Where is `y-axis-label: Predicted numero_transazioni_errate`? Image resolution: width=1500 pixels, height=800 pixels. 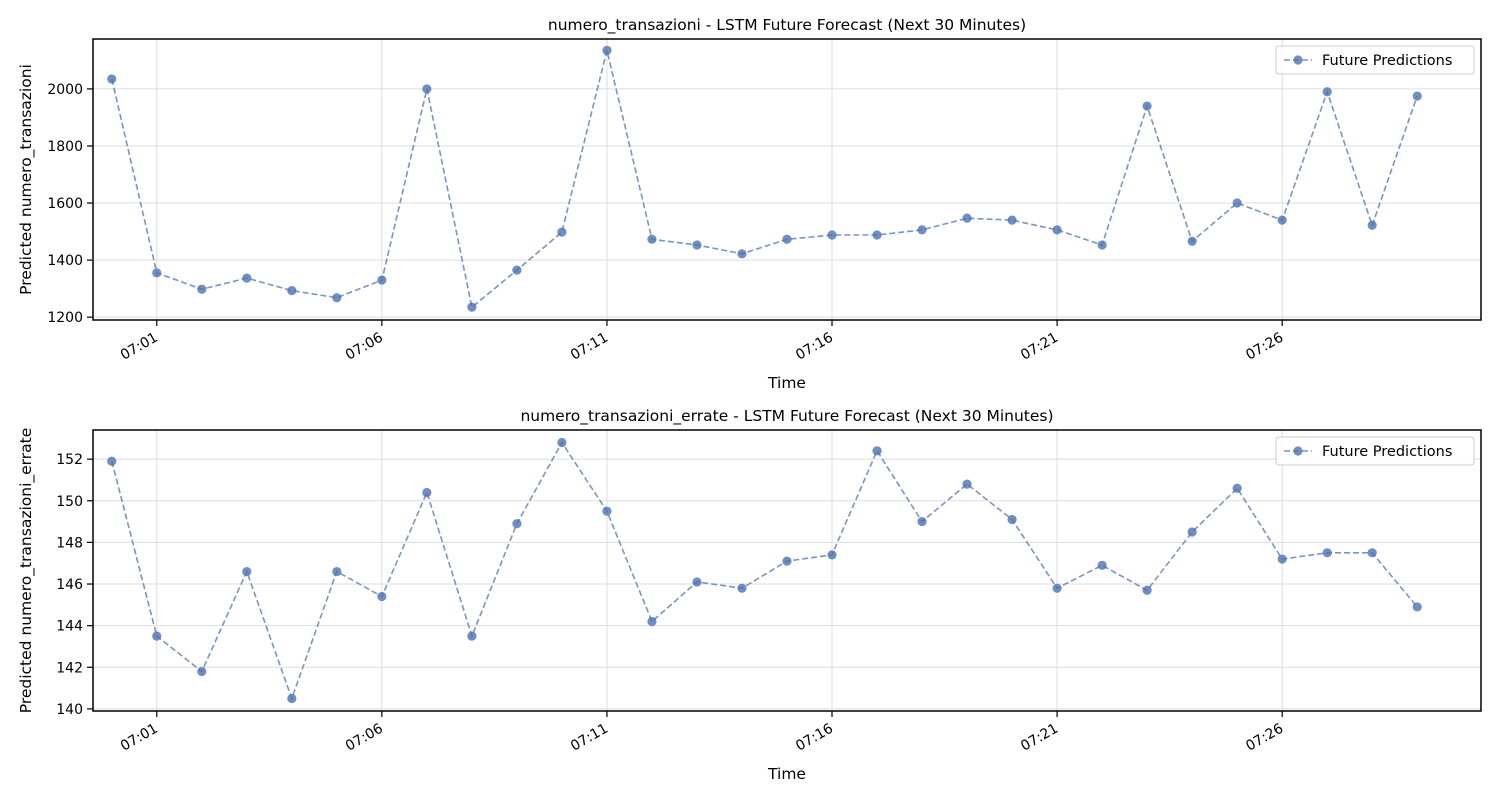 y-axis-label: Predicted numero_transazioni_errate is located at coordinates (26, 571).